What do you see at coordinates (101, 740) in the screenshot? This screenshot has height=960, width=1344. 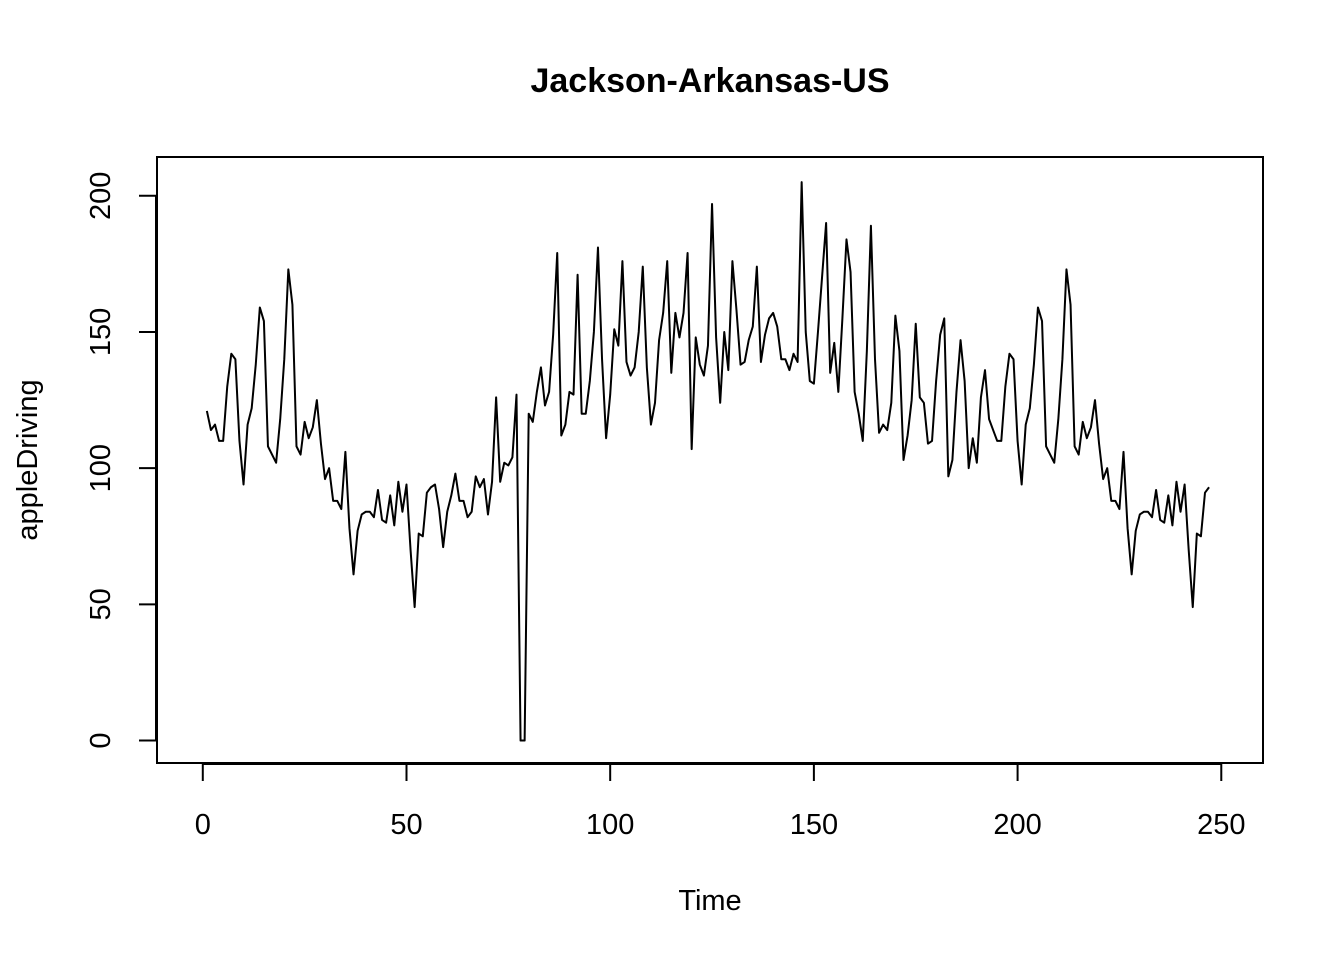 I see `y-tick-label: 0` at bounding box center [101, 740].